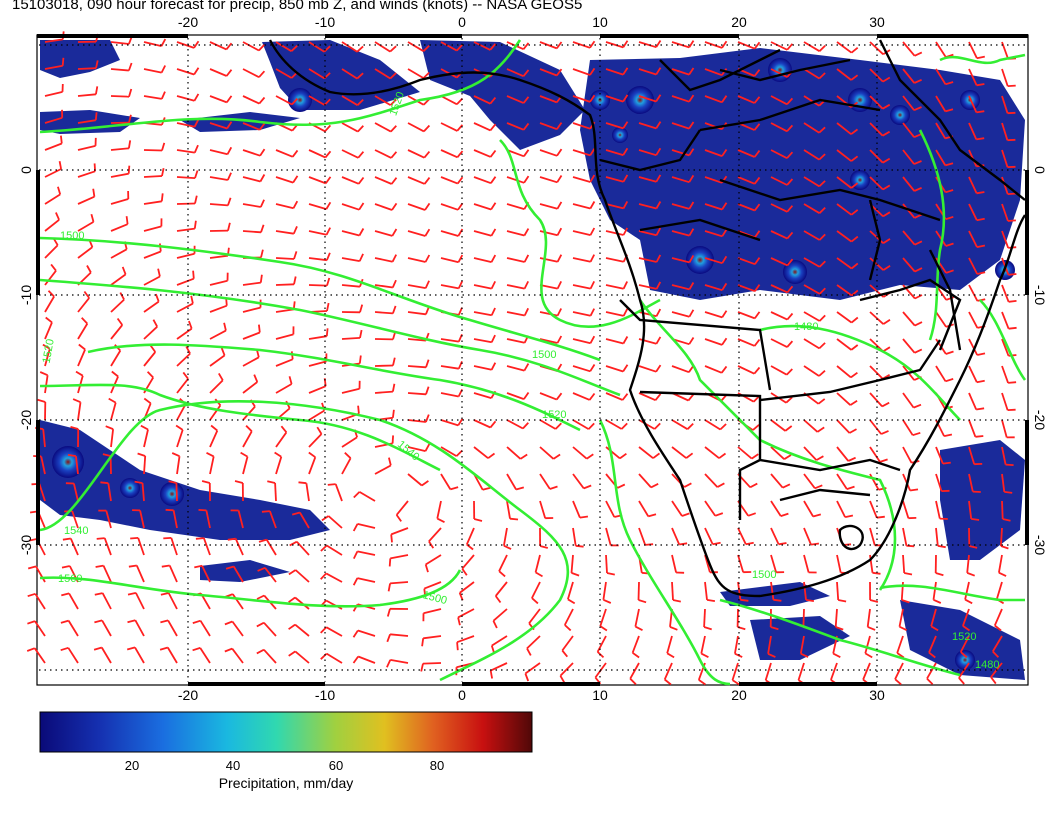 This screenshot has width=1056, height=816. What do you see at coordinates (26, 360) in the screenshot?
I see `latitude-labels-left: 0 -10 -20 -30` at bounding box center [26, 360].